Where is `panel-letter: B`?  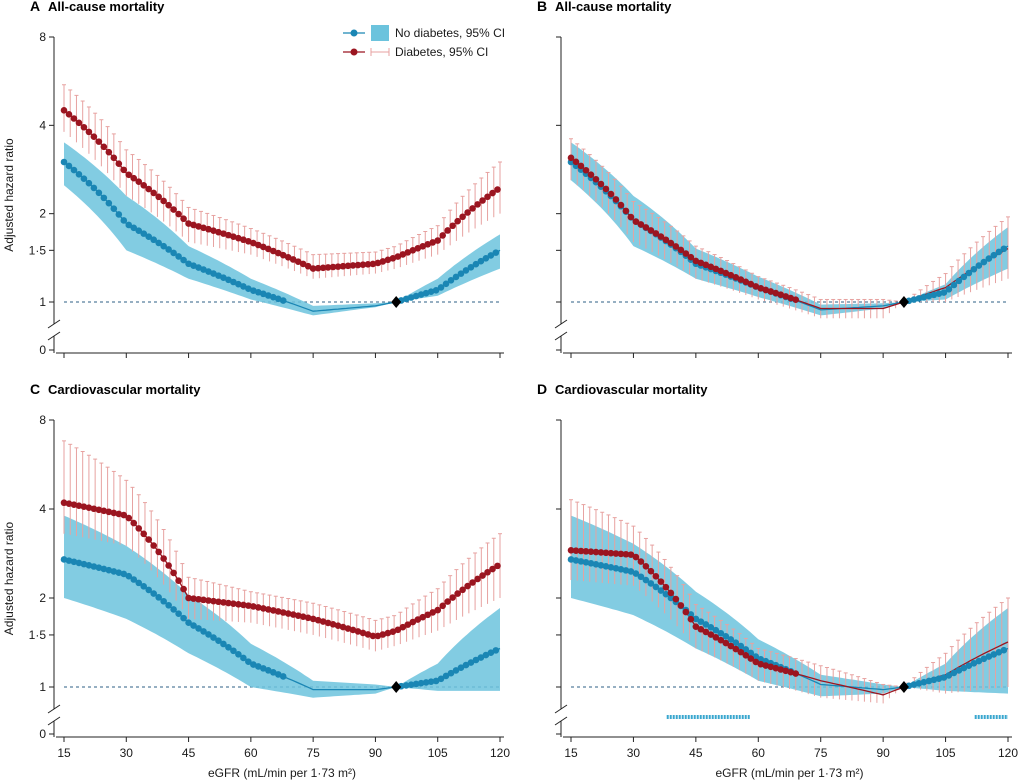
panel-letter: B is located at coordinates (542, 7).